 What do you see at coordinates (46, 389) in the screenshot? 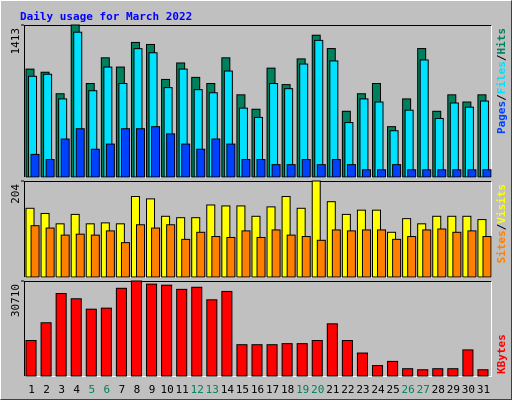
I see `x-tick-label: 2` at bounding box center [46, 389].